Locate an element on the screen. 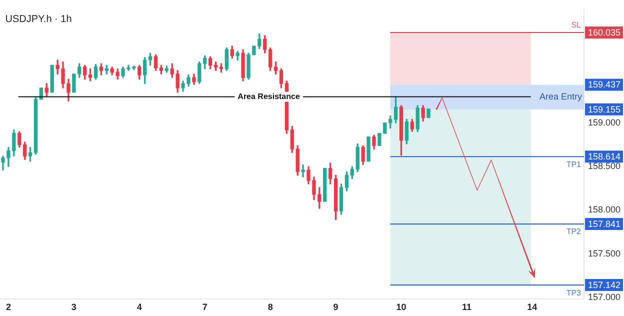 The image size is (624, 316). x-tick-label: 7 is located at coordinates (205, 307).